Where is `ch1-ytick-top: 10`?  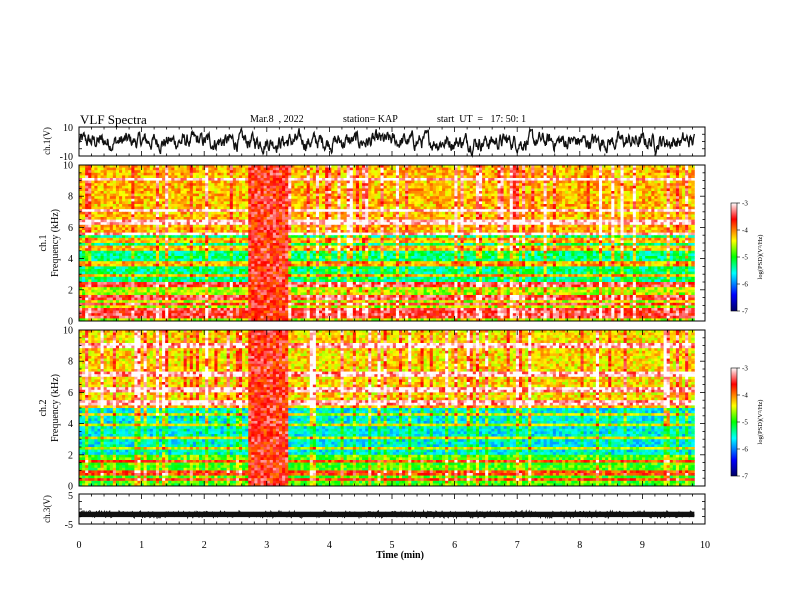 ch1-ytick-top: 10 is located at coordinates (68, 128).